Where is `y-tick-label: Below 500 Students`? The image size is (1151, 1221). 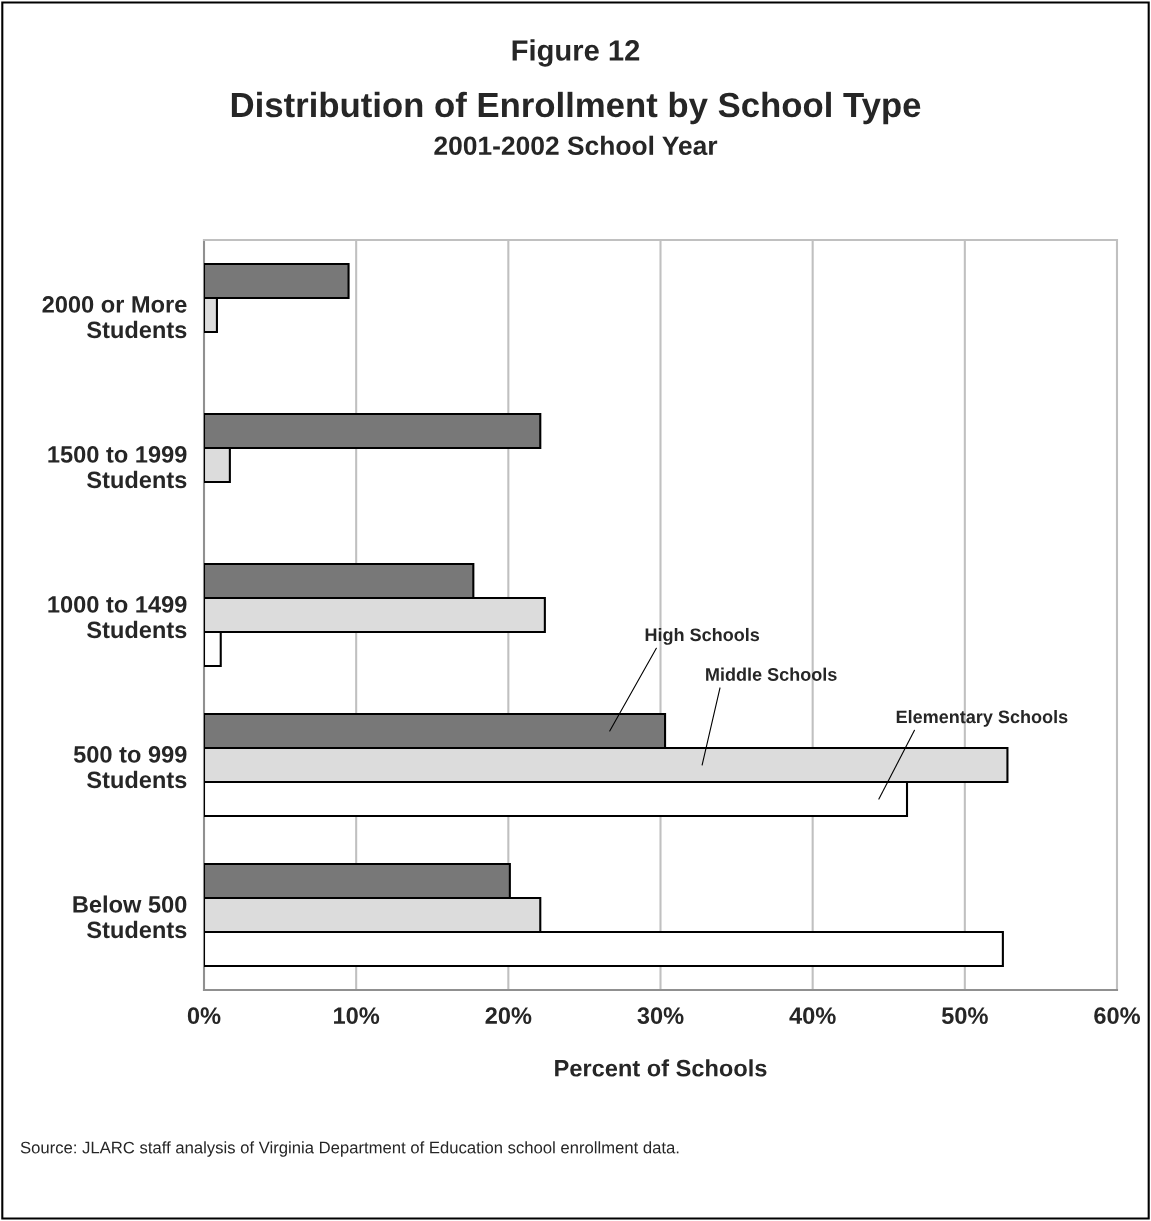 y-tick-label: Below 500 Students is located at coordinates (130, 917).